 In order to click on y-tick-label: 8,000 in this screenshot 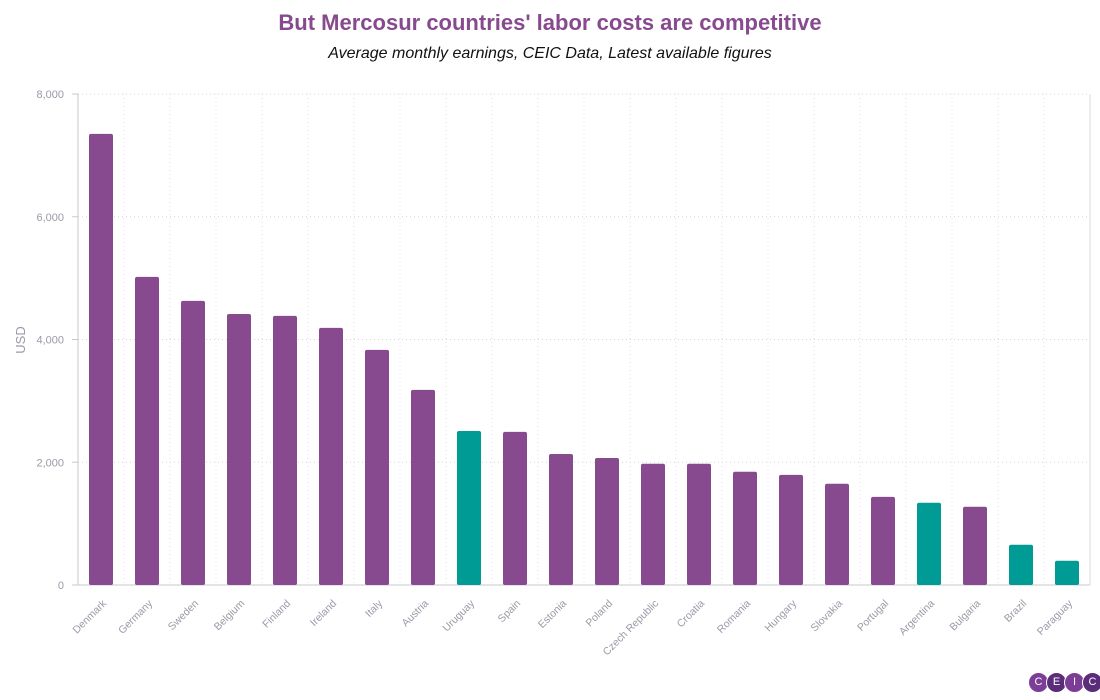, I will do `click(50, 95)`.